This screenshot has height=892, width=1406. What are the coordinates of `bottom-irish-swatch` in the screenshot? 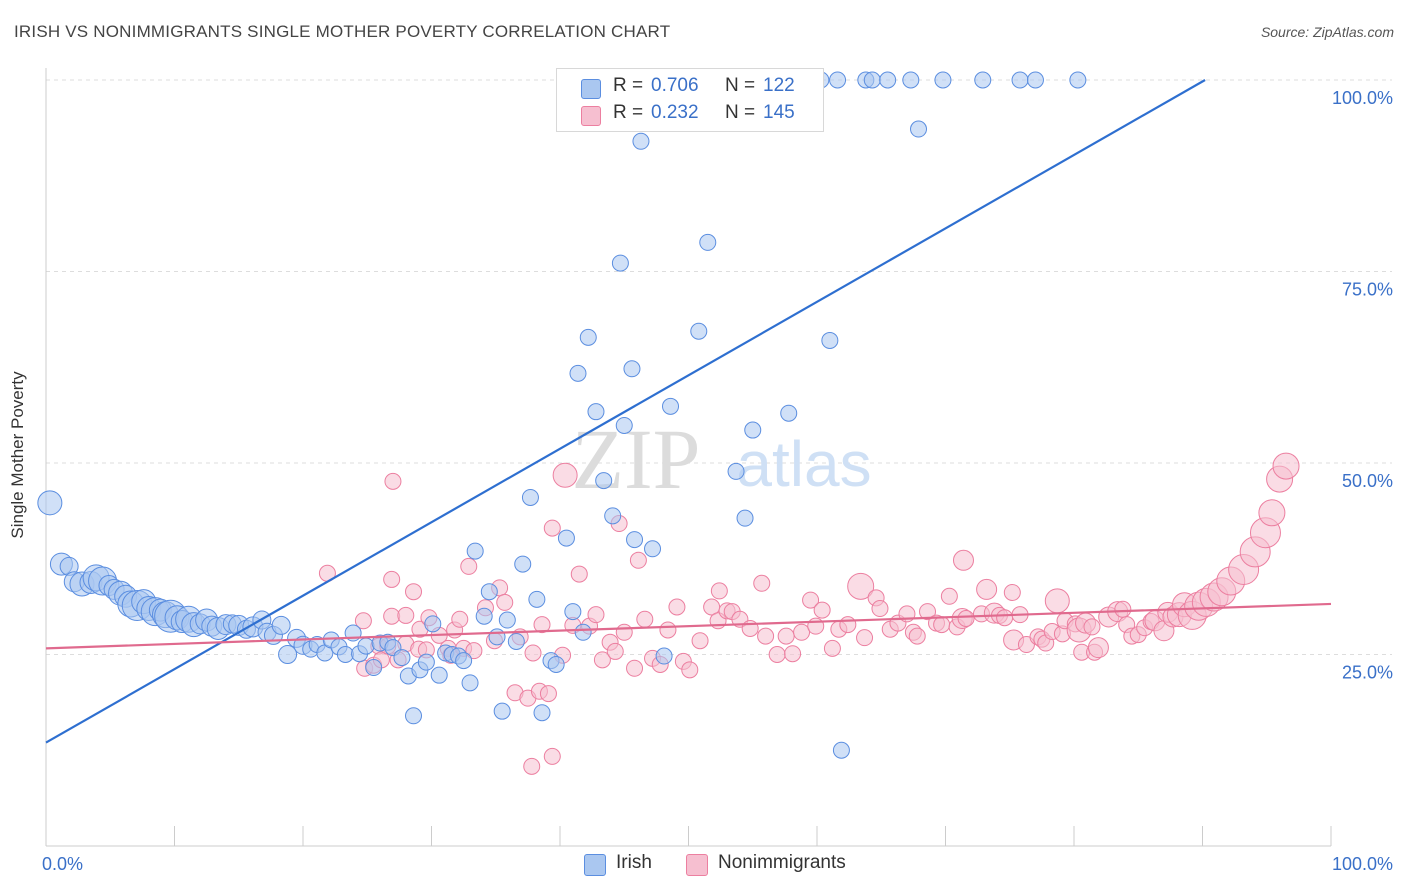 It's located at (595, 865).